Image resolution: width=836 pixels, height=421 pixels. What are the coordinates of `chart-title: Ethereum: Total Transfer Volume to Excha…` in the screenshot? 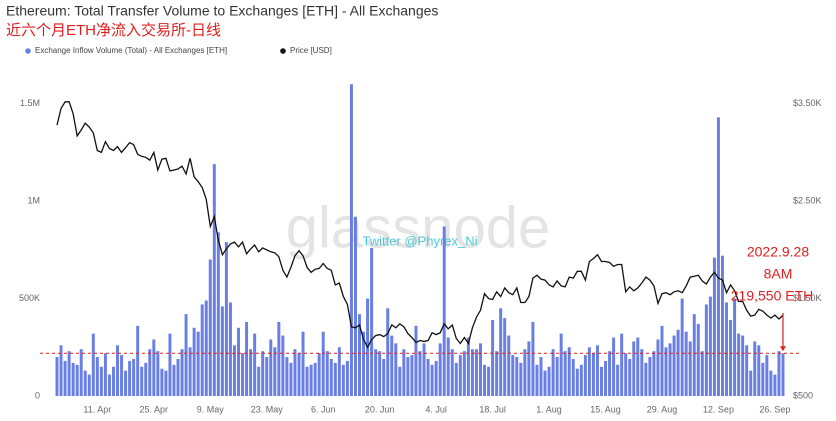 It's located at (222, 11).